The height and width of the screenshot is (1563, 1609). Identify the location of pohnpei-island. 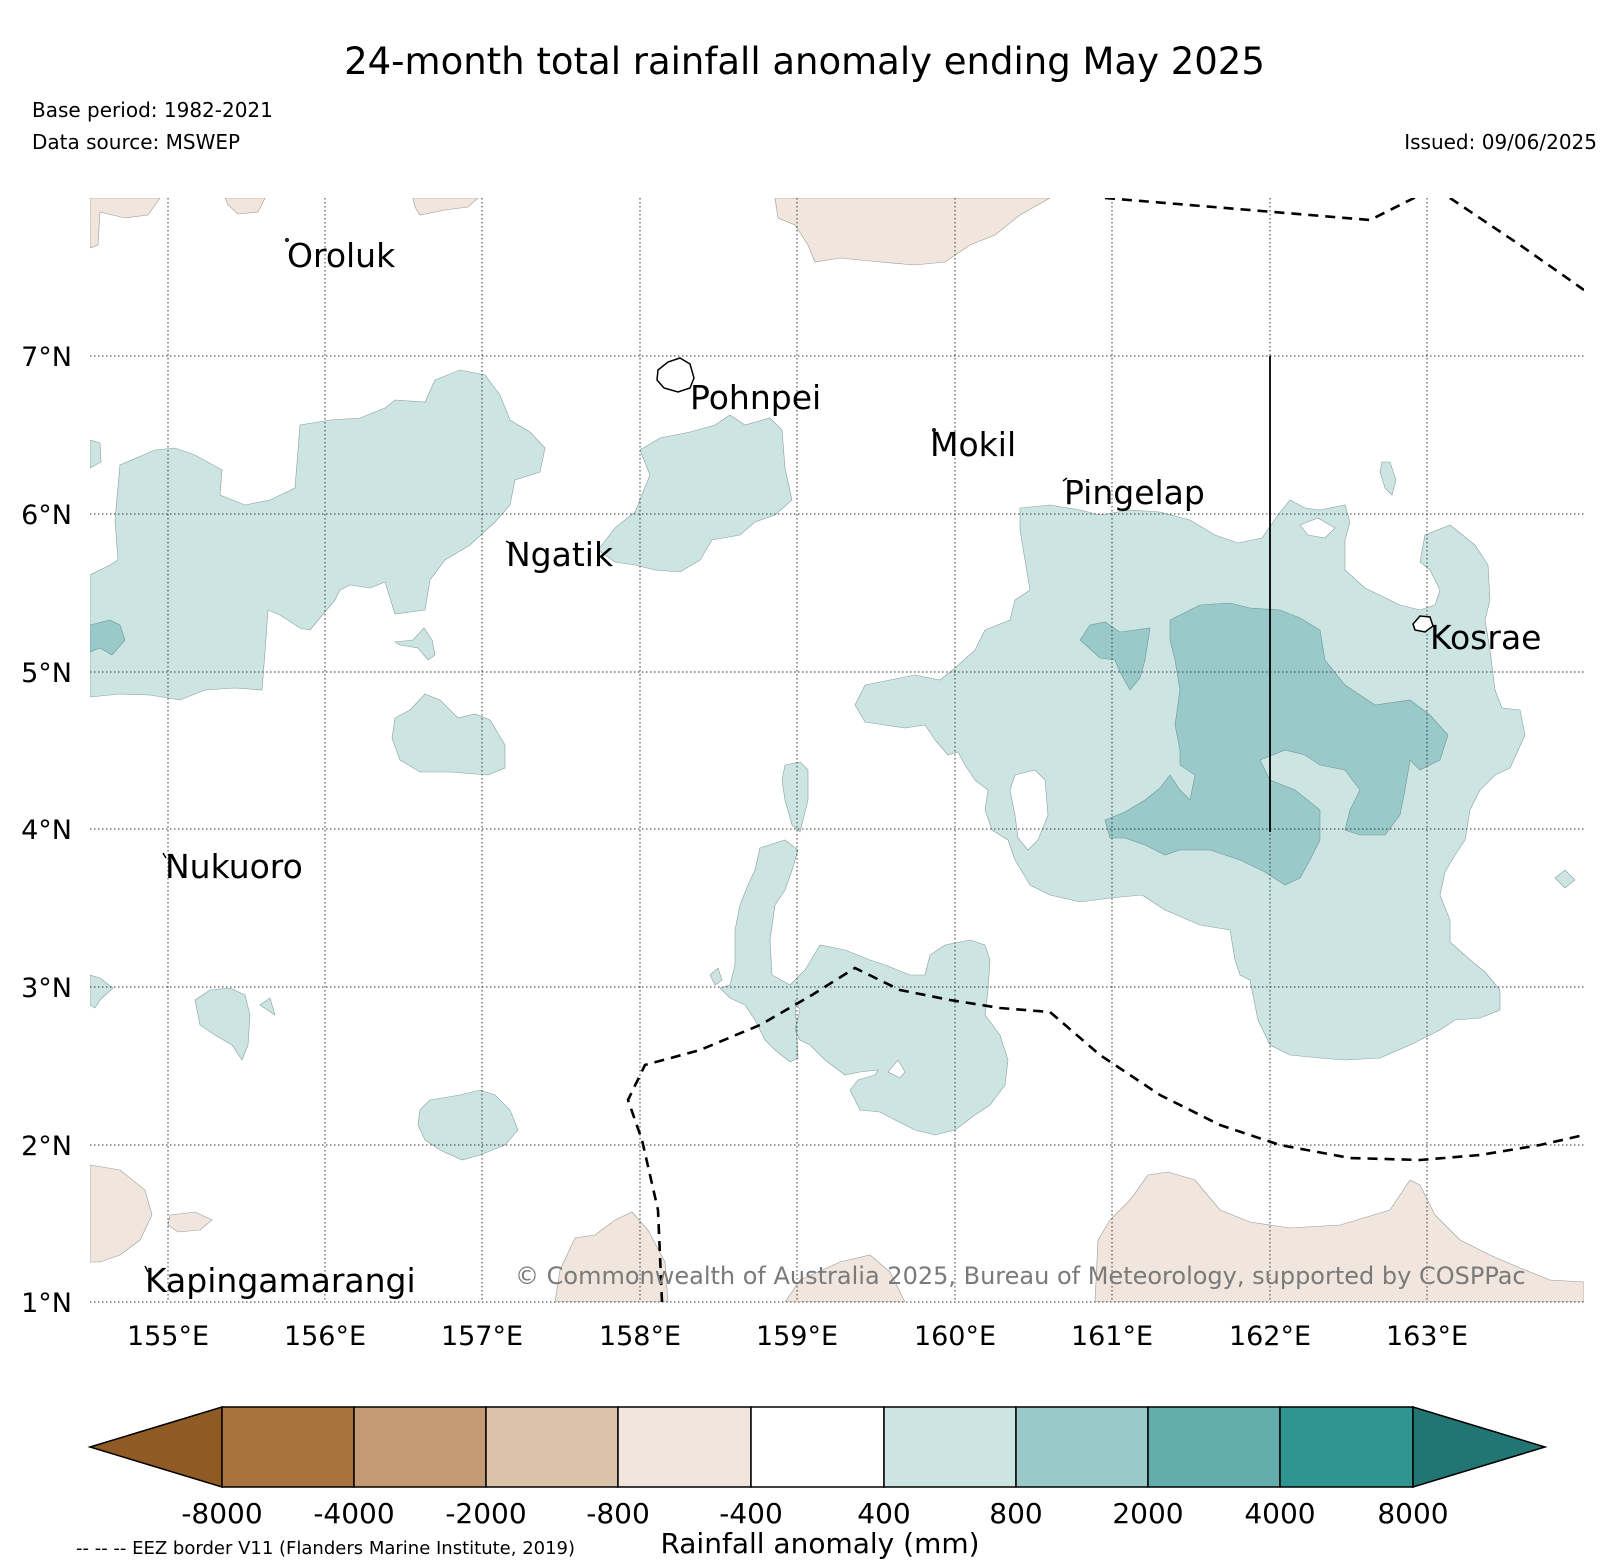
(675, 375).